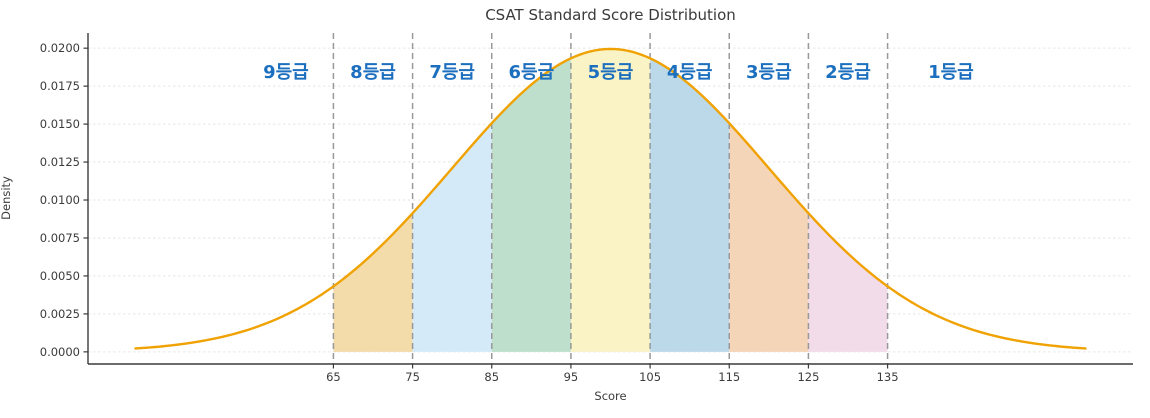  I want to click on x-tick-label: 135, so click(888, 377).